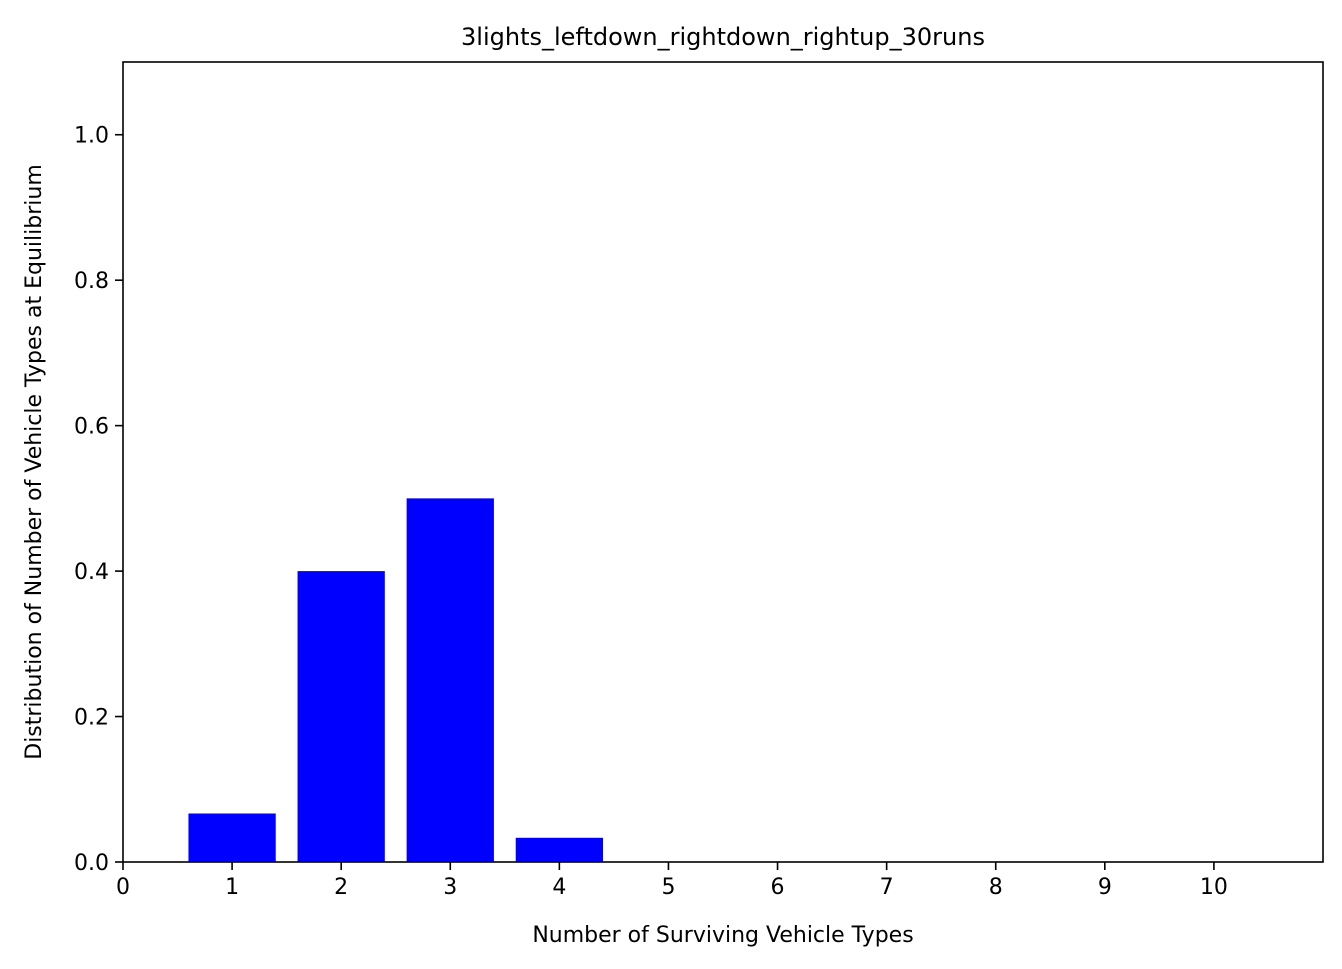 This screenshot has height=969, width=1342. Describe the element at coordinates (668, 887) in the screenshot. I see `x-tick-label: 5` at that location.